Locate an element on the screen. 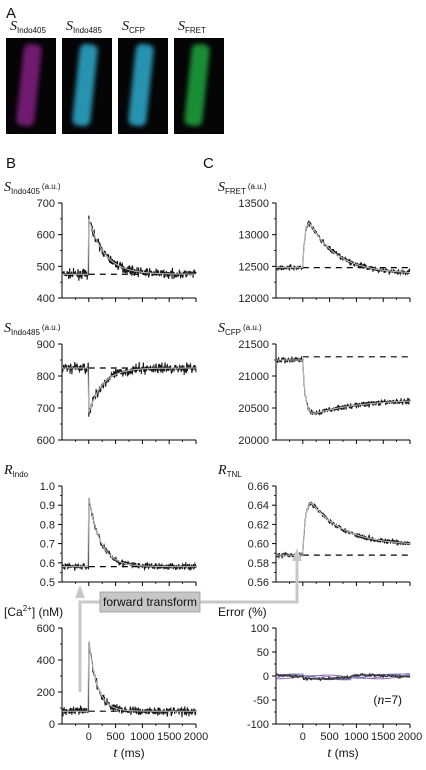 The height and width of the screenshot is (770, 426). y-tick-label: 12000 is located at coordinates (253, 299).